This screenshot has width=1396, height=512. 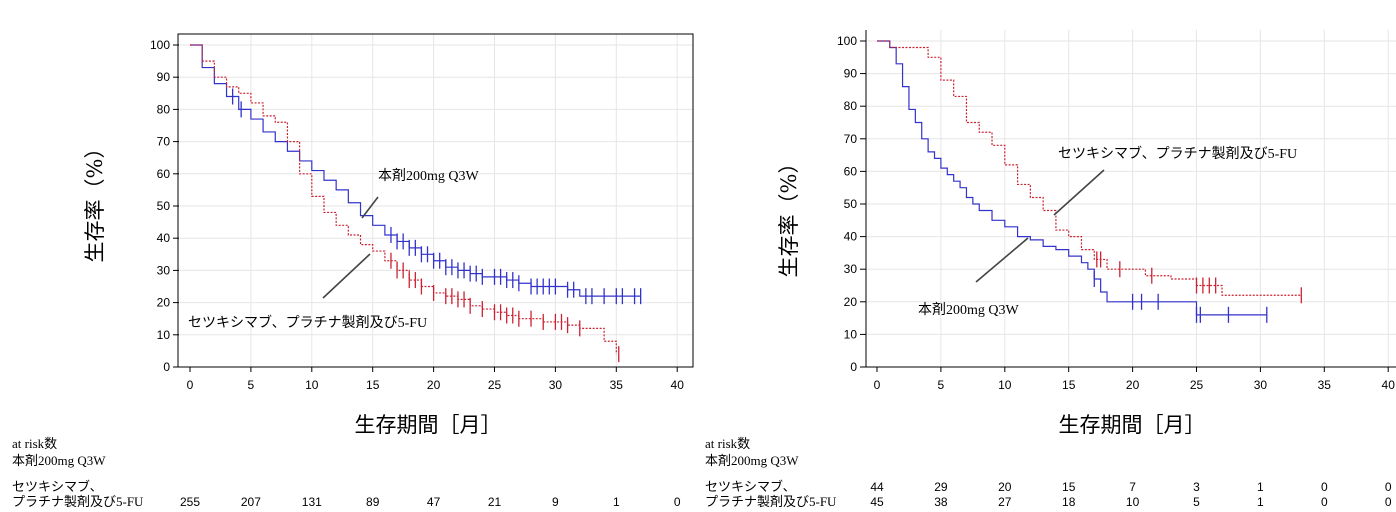 I want to click on risk-value: 131, so click(x=312, y=502).